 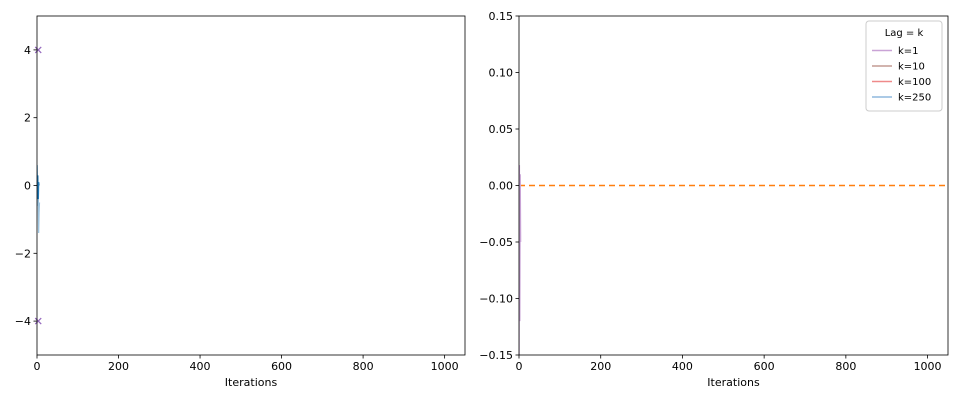 What do you see at coordinates (501, 16) in the screenshot?
I see `y-tick-label: 0.15` at bounding box center [501, 16].